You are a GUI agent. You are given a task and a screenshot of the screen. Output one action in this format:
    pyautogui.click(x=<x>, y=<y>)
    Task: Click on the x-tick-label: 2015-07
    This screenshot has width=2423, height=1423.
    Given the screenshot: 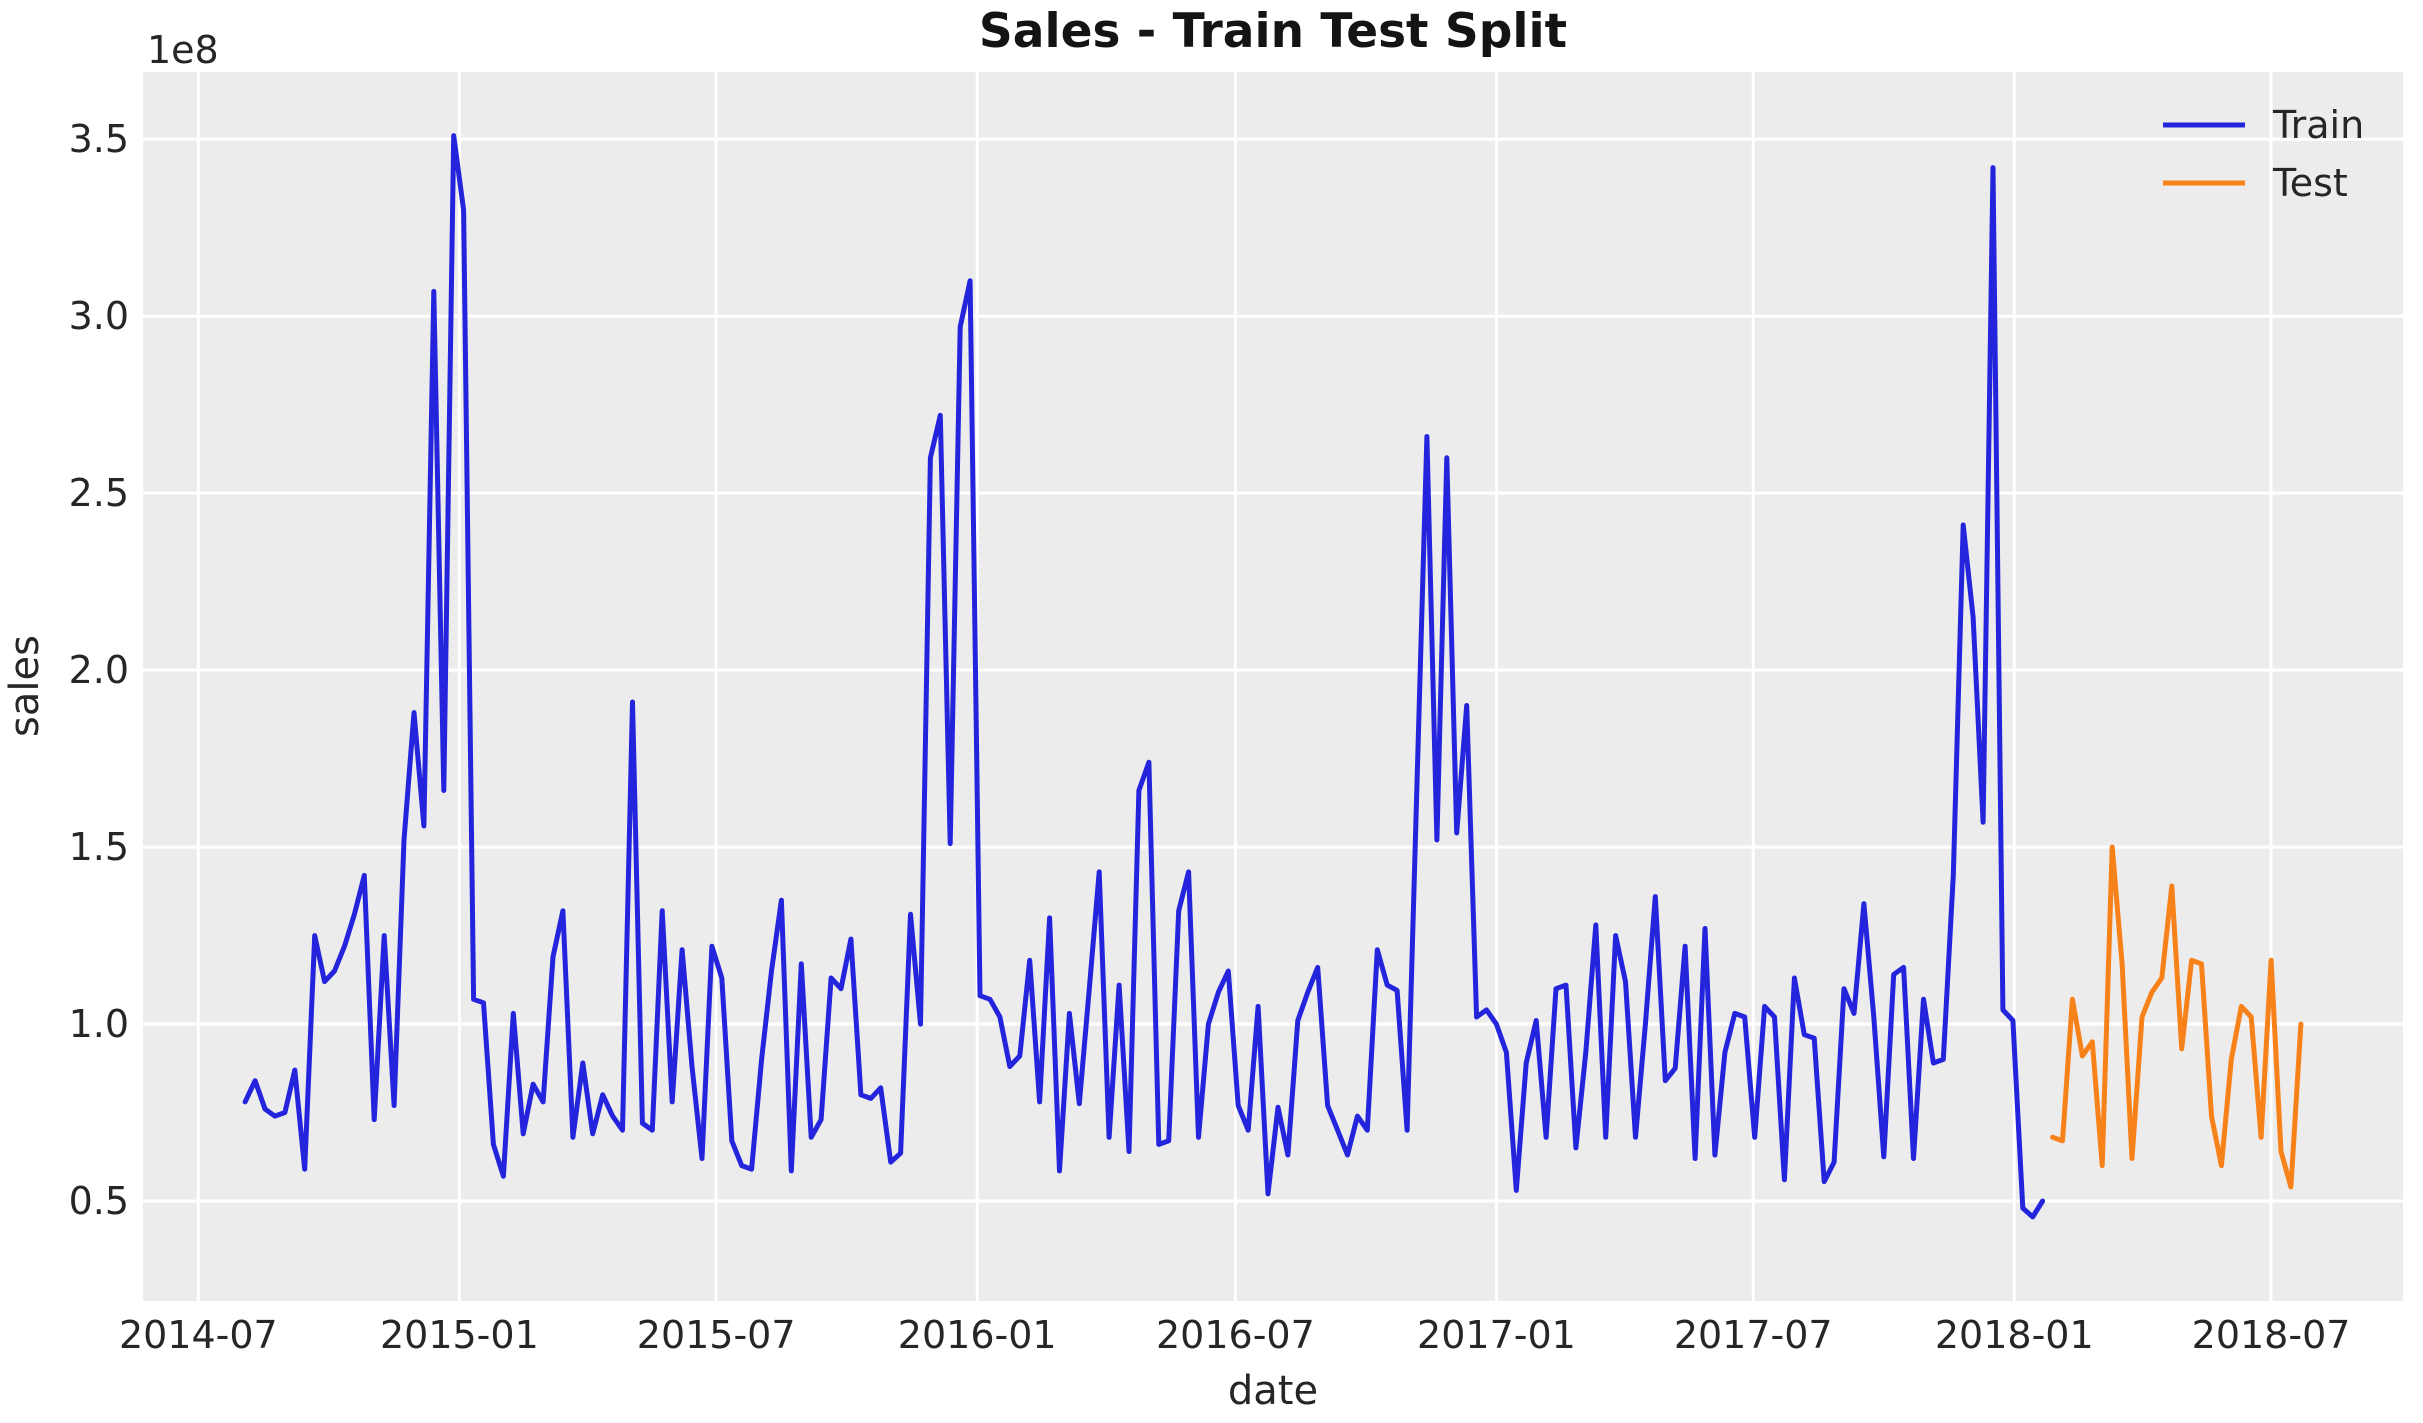 What is the action you would take?
    pyautogui.click(x=716, y=1335)
    